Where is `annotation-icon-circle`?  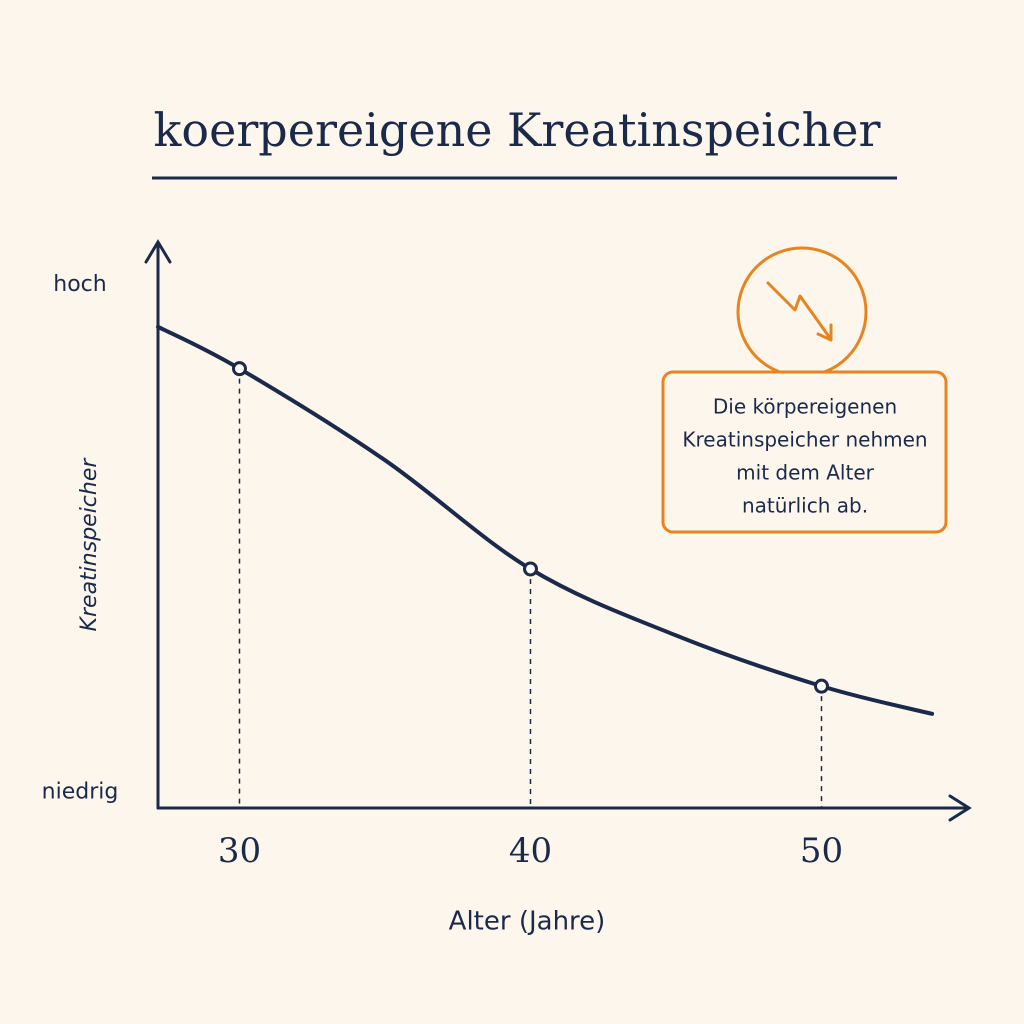
annotation-icon-circle is located at coordinates (802, 312).